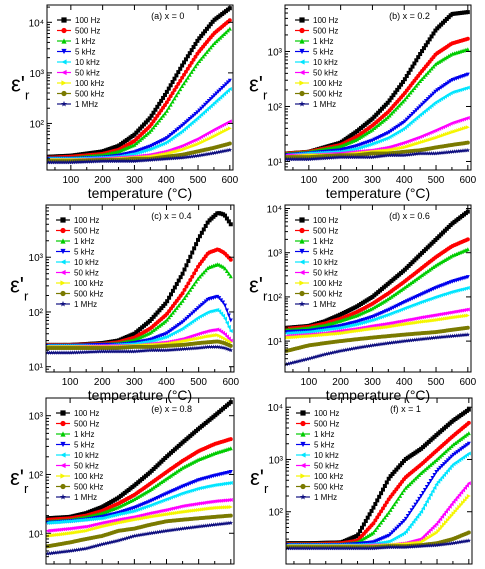 This screenshot has width=485, height=569. Describe the element at coordinates (275, 298) in the screenshot. I see `y-tick-label: 10²` at that location.